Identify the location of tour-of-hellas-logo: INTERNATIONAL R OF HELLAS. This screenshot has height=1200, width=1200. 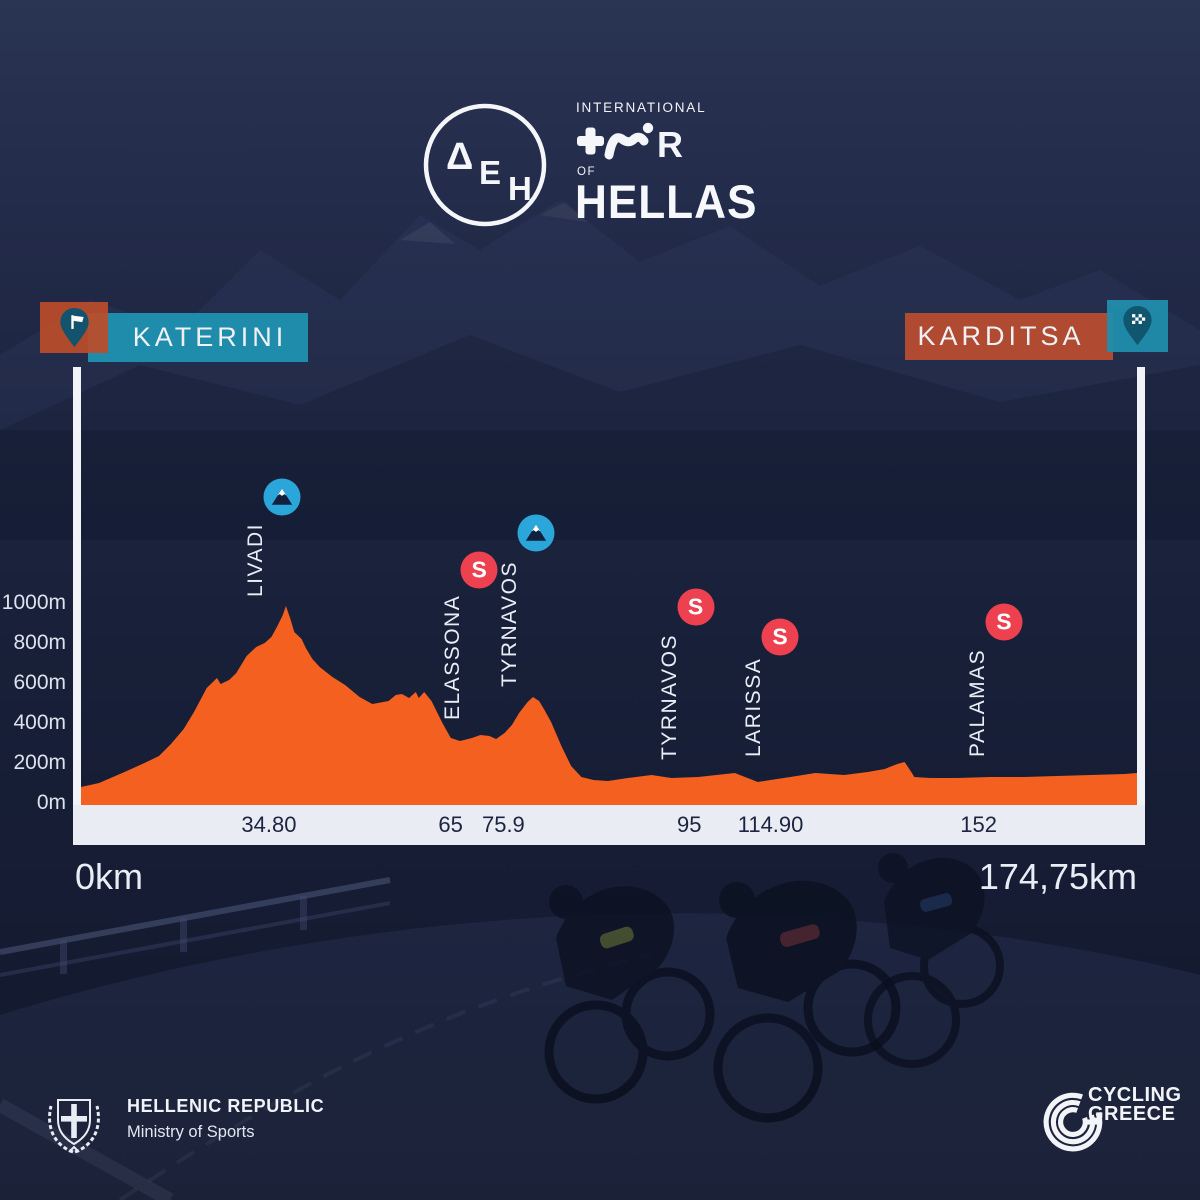
(690, 165).